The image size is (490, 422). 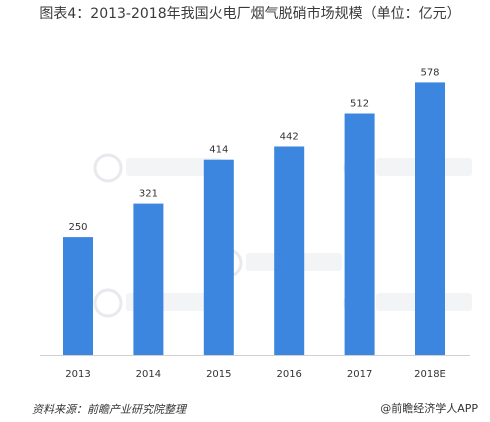 What do you see at coordinates (289, 137) in the screenshot?
I see `data-label-2016: 442` at bounding box center [289, 137].